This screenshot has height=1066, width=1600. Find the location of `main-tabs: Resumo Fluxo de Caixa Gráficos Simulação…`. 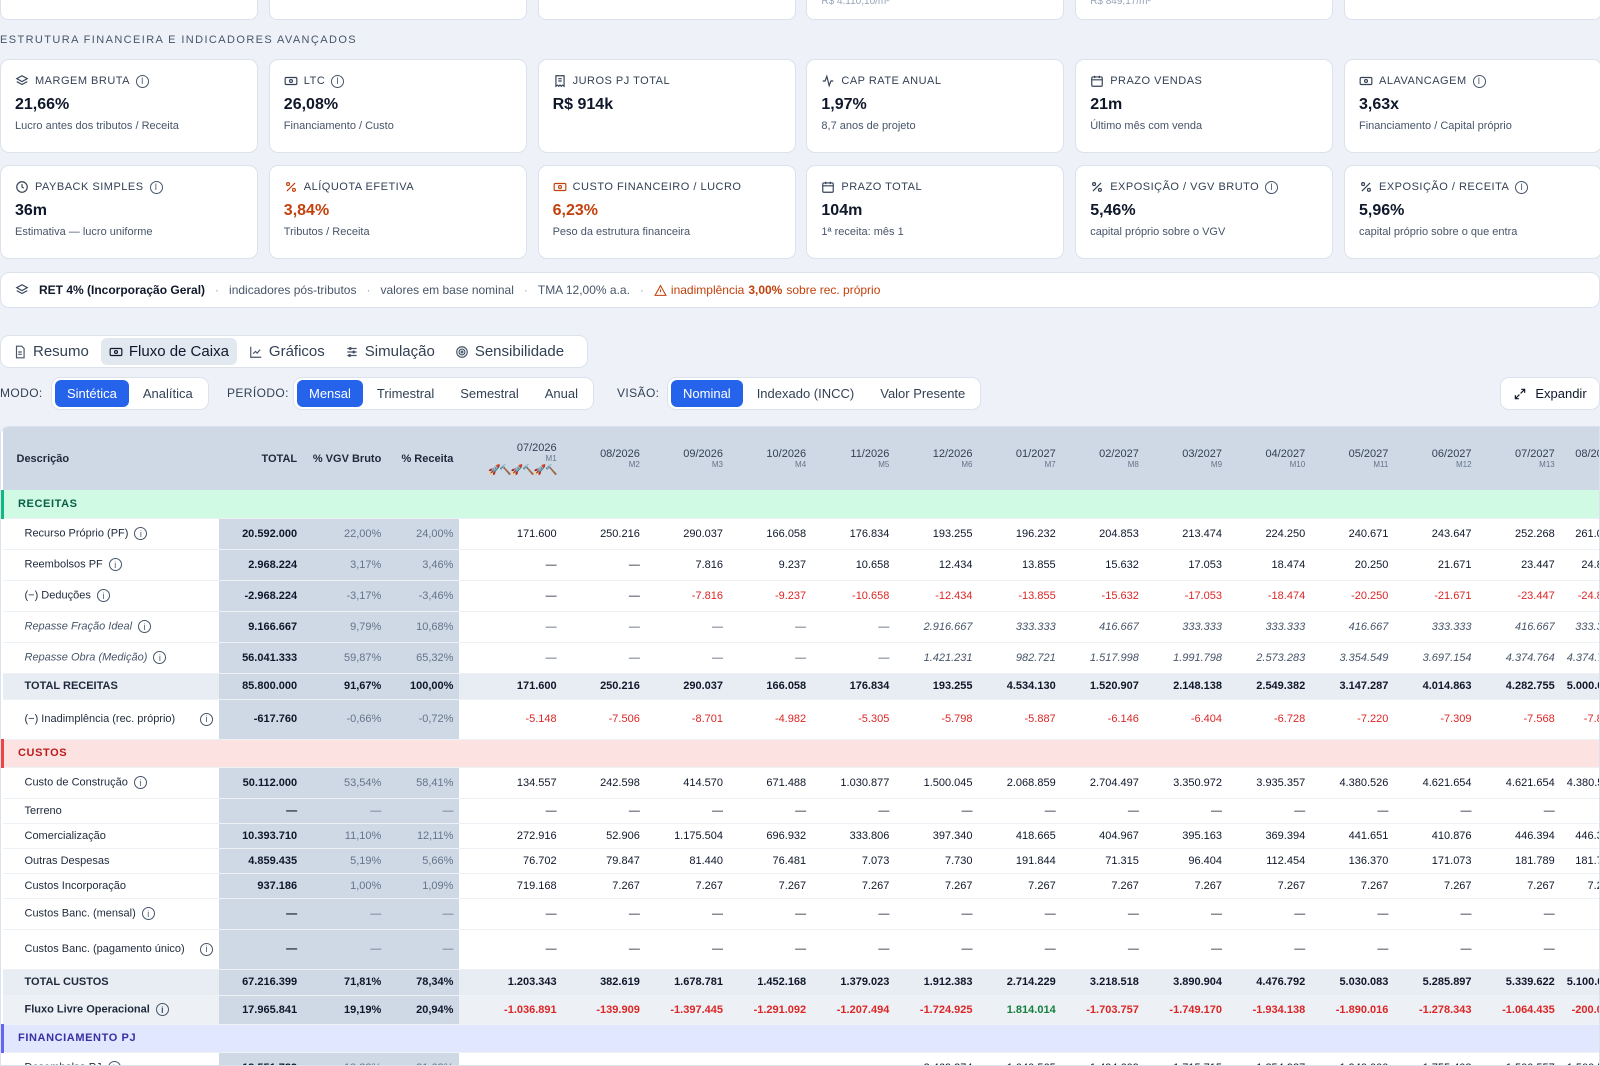

main-tabs: Resumo Fluxo de Caixa Gráficos Simulação… is located at coordinates (294, 351).